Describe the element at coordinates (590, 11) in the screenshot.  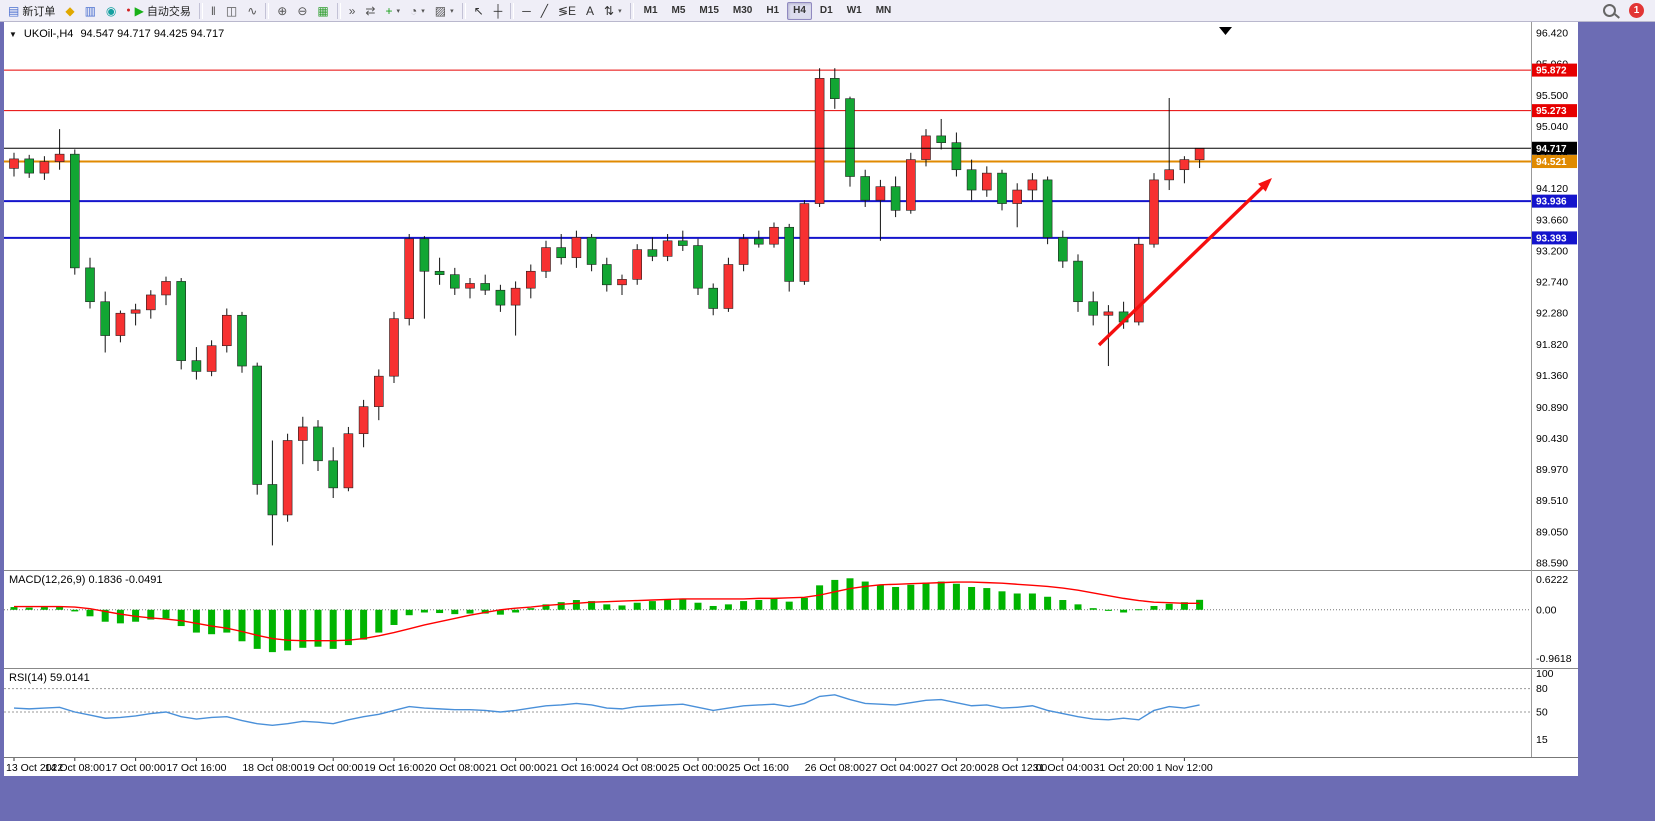
I see `text-label-icon: A` at that location.